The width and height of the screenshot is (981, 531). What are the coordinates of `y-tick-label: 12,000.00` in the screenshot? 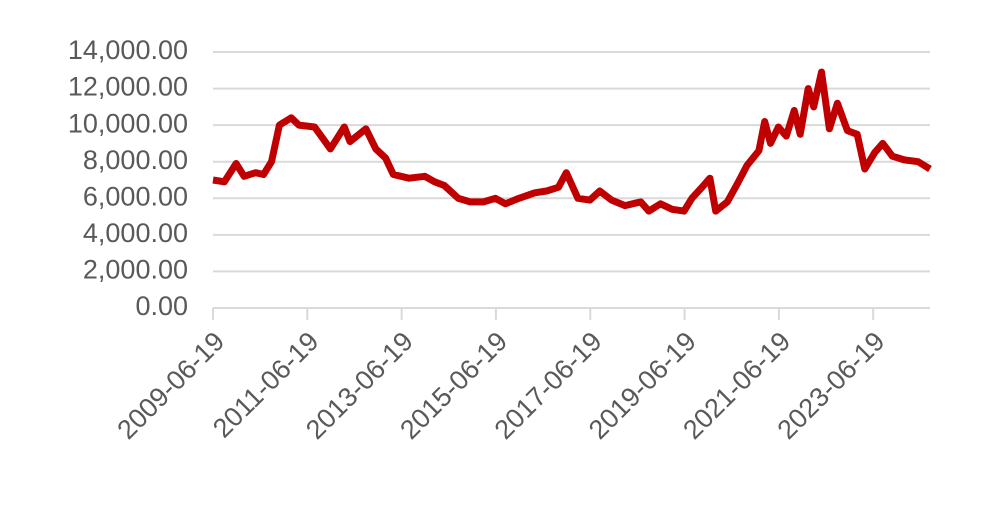 It's located at (128, 87).